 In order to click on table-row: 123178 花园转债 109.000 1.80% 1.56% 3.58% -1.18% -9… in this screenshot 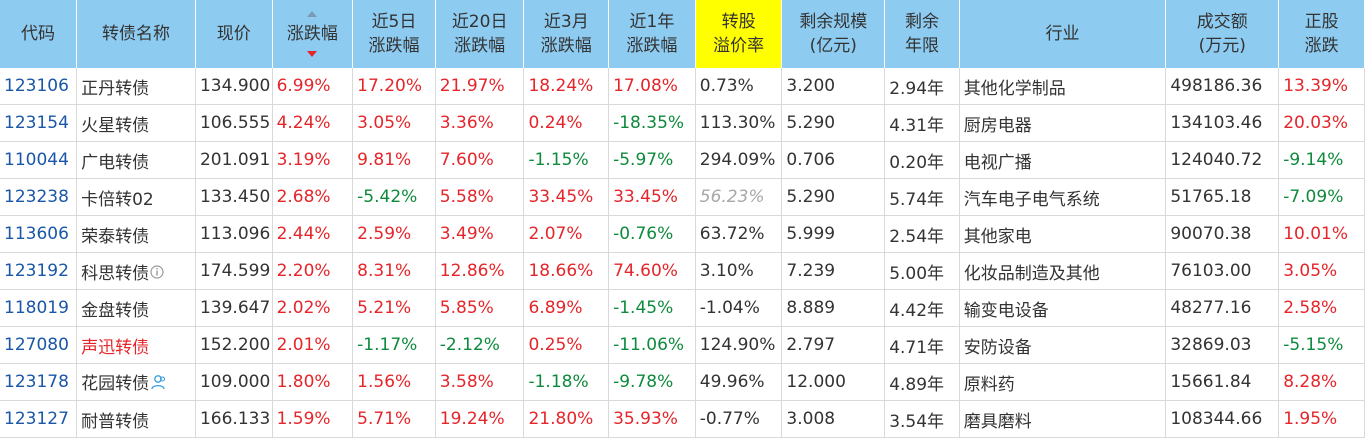, I will do `click(682, 382)`.